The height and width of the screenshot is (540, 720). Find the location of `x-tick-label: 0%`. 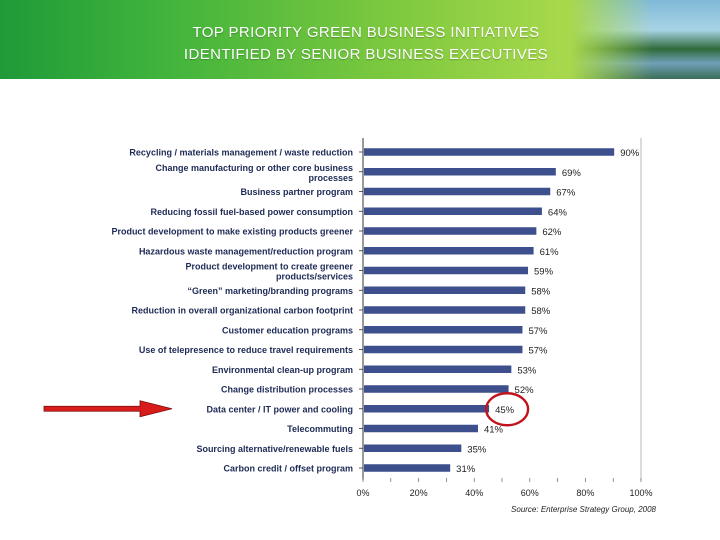

x-tick-label: 0% is located at coordinates (362, 493).